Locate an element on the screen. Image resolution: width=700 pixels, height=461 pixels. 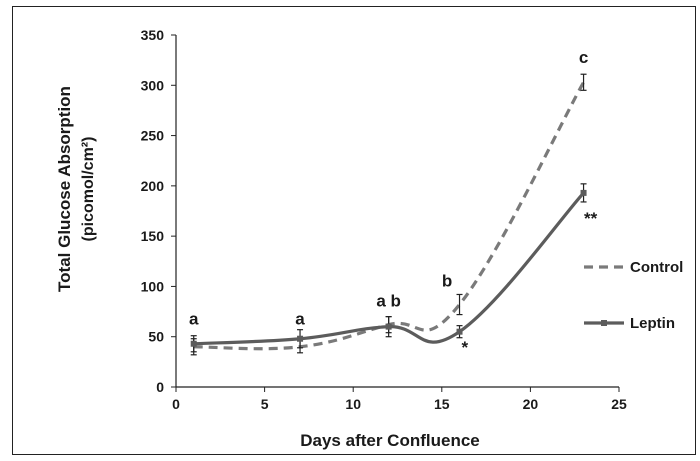
legend: Control Leptin is located at coordinates (633, 295).